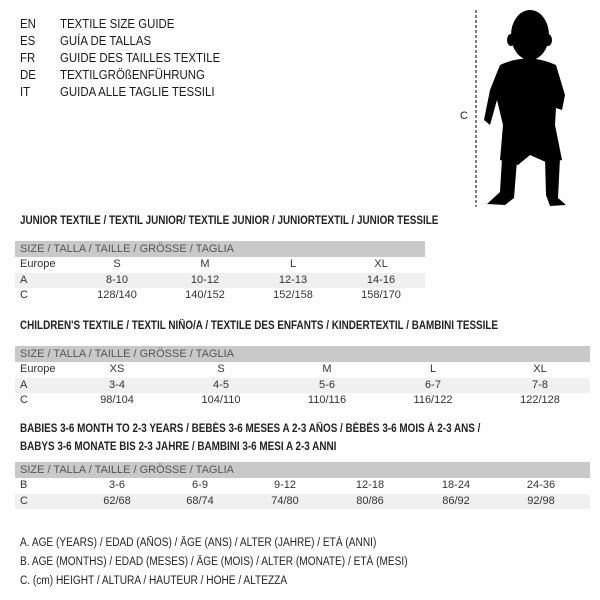 The image size is (600, 600). What do you see at coordinates (117, 500) in the screenshot?
I see `table-cell: 62/68` at bounding box center [117, 500].